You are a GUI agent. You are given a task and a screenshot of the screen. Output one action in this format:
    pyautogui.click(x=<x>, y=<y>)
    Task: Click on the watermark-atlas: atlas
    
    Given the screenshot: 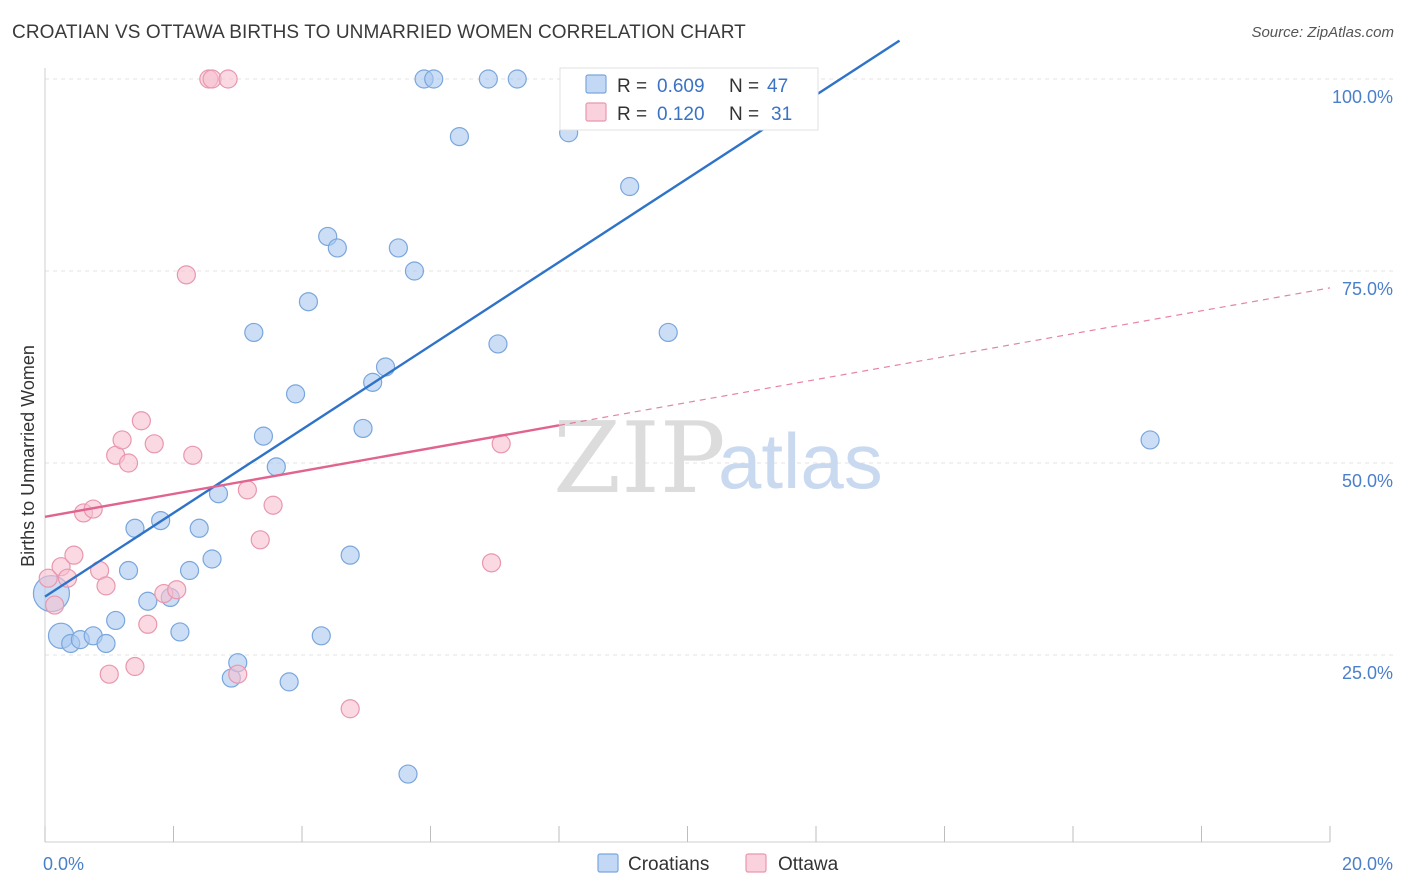 What is the action you would take?
    pyautogui.click(x=800, y=461)
    